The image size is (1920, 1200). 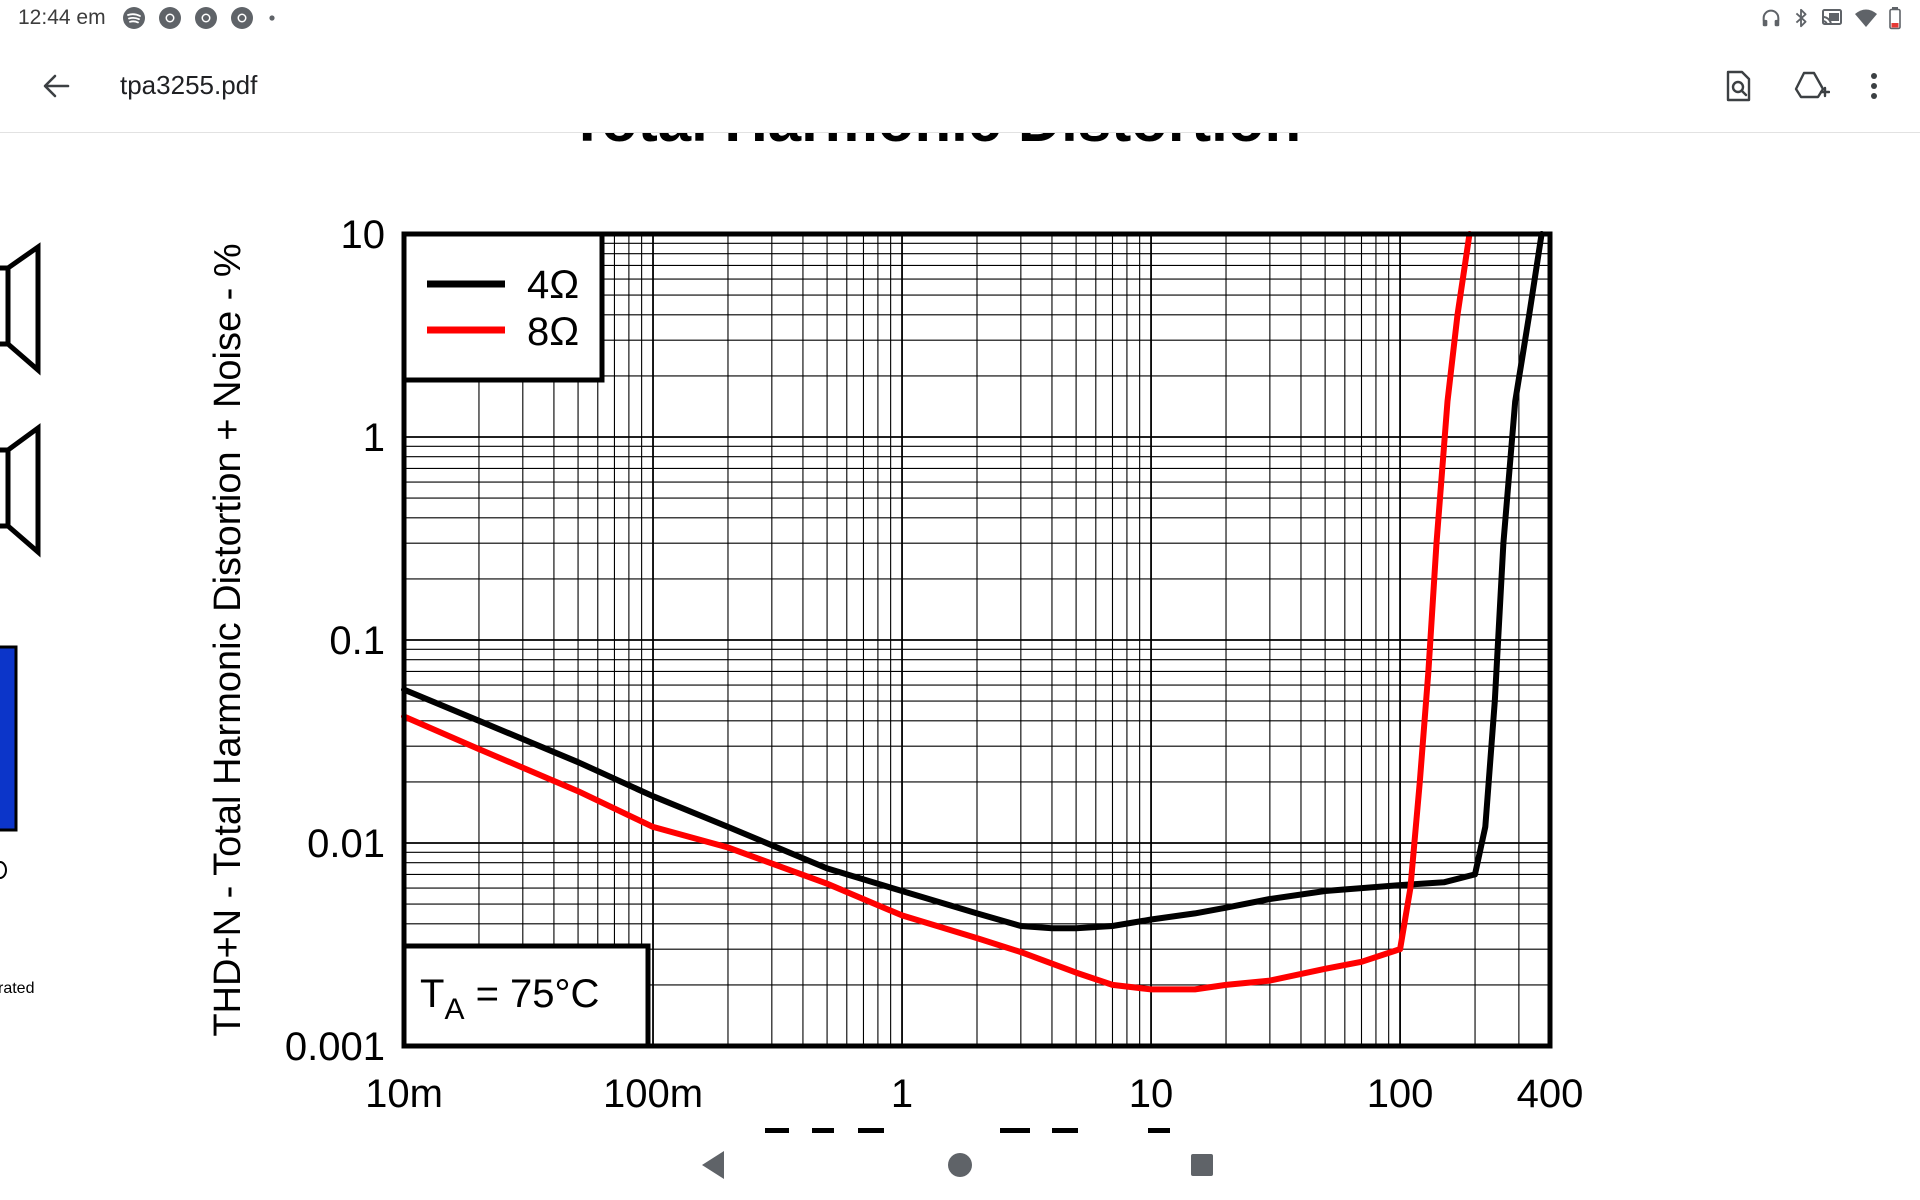 What do you see at coordinates (335, 1047) in the screenshot?
I see `y-tick-label: 0.001` at bounding box center [335, 1047].